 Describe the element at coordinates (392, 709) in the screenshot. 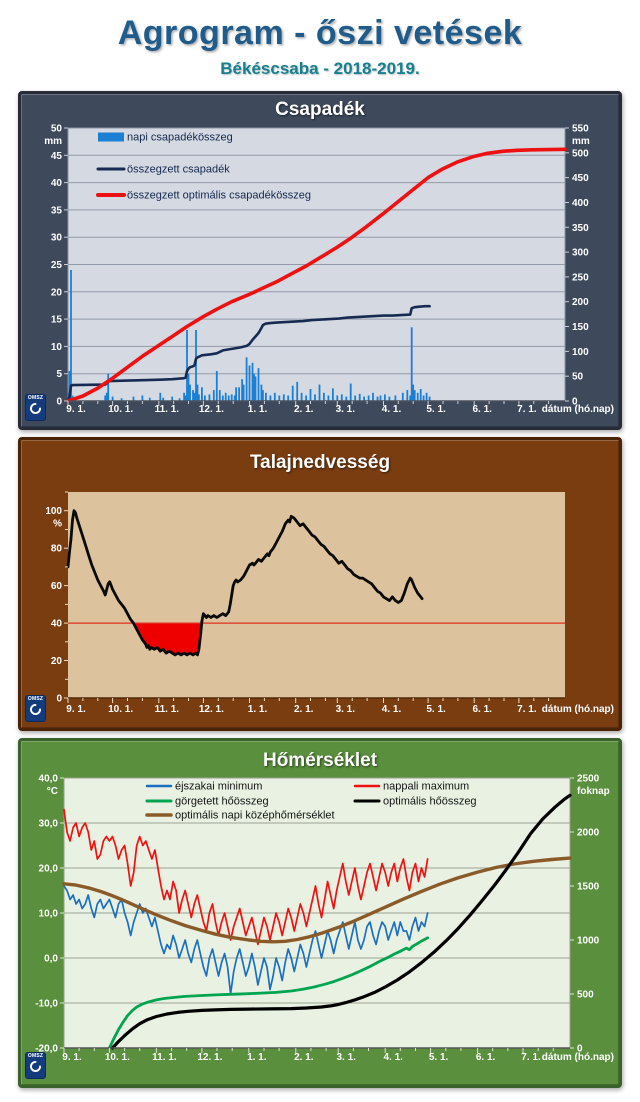

I see `svg-text: 4. 1.` at that location.